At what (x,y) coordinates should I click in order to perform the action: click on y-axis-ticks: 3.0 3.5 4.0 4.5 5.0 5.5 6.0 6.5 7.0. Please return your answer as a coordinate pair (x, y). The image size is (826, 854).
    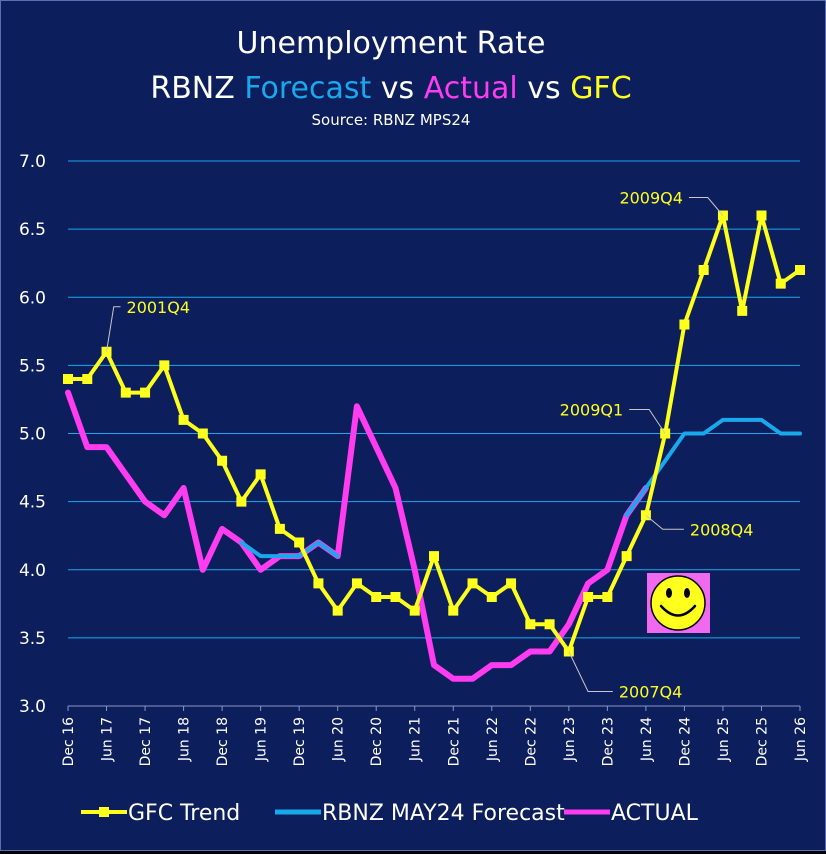
    Looking at the image, I should click on (32, 434).